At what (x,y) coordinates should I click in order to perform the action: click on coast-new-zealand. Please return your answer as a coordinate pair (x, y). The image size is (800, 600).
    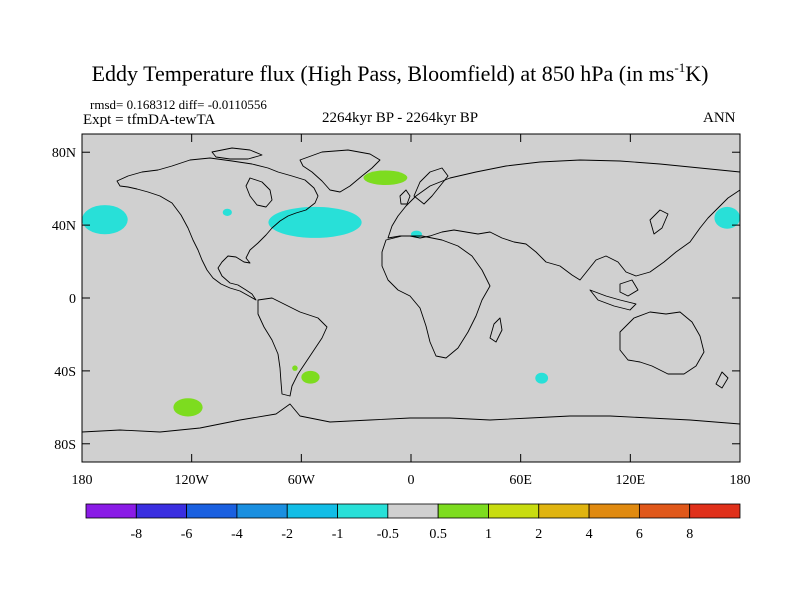
    Looking at the image, I should click on (722, 380).